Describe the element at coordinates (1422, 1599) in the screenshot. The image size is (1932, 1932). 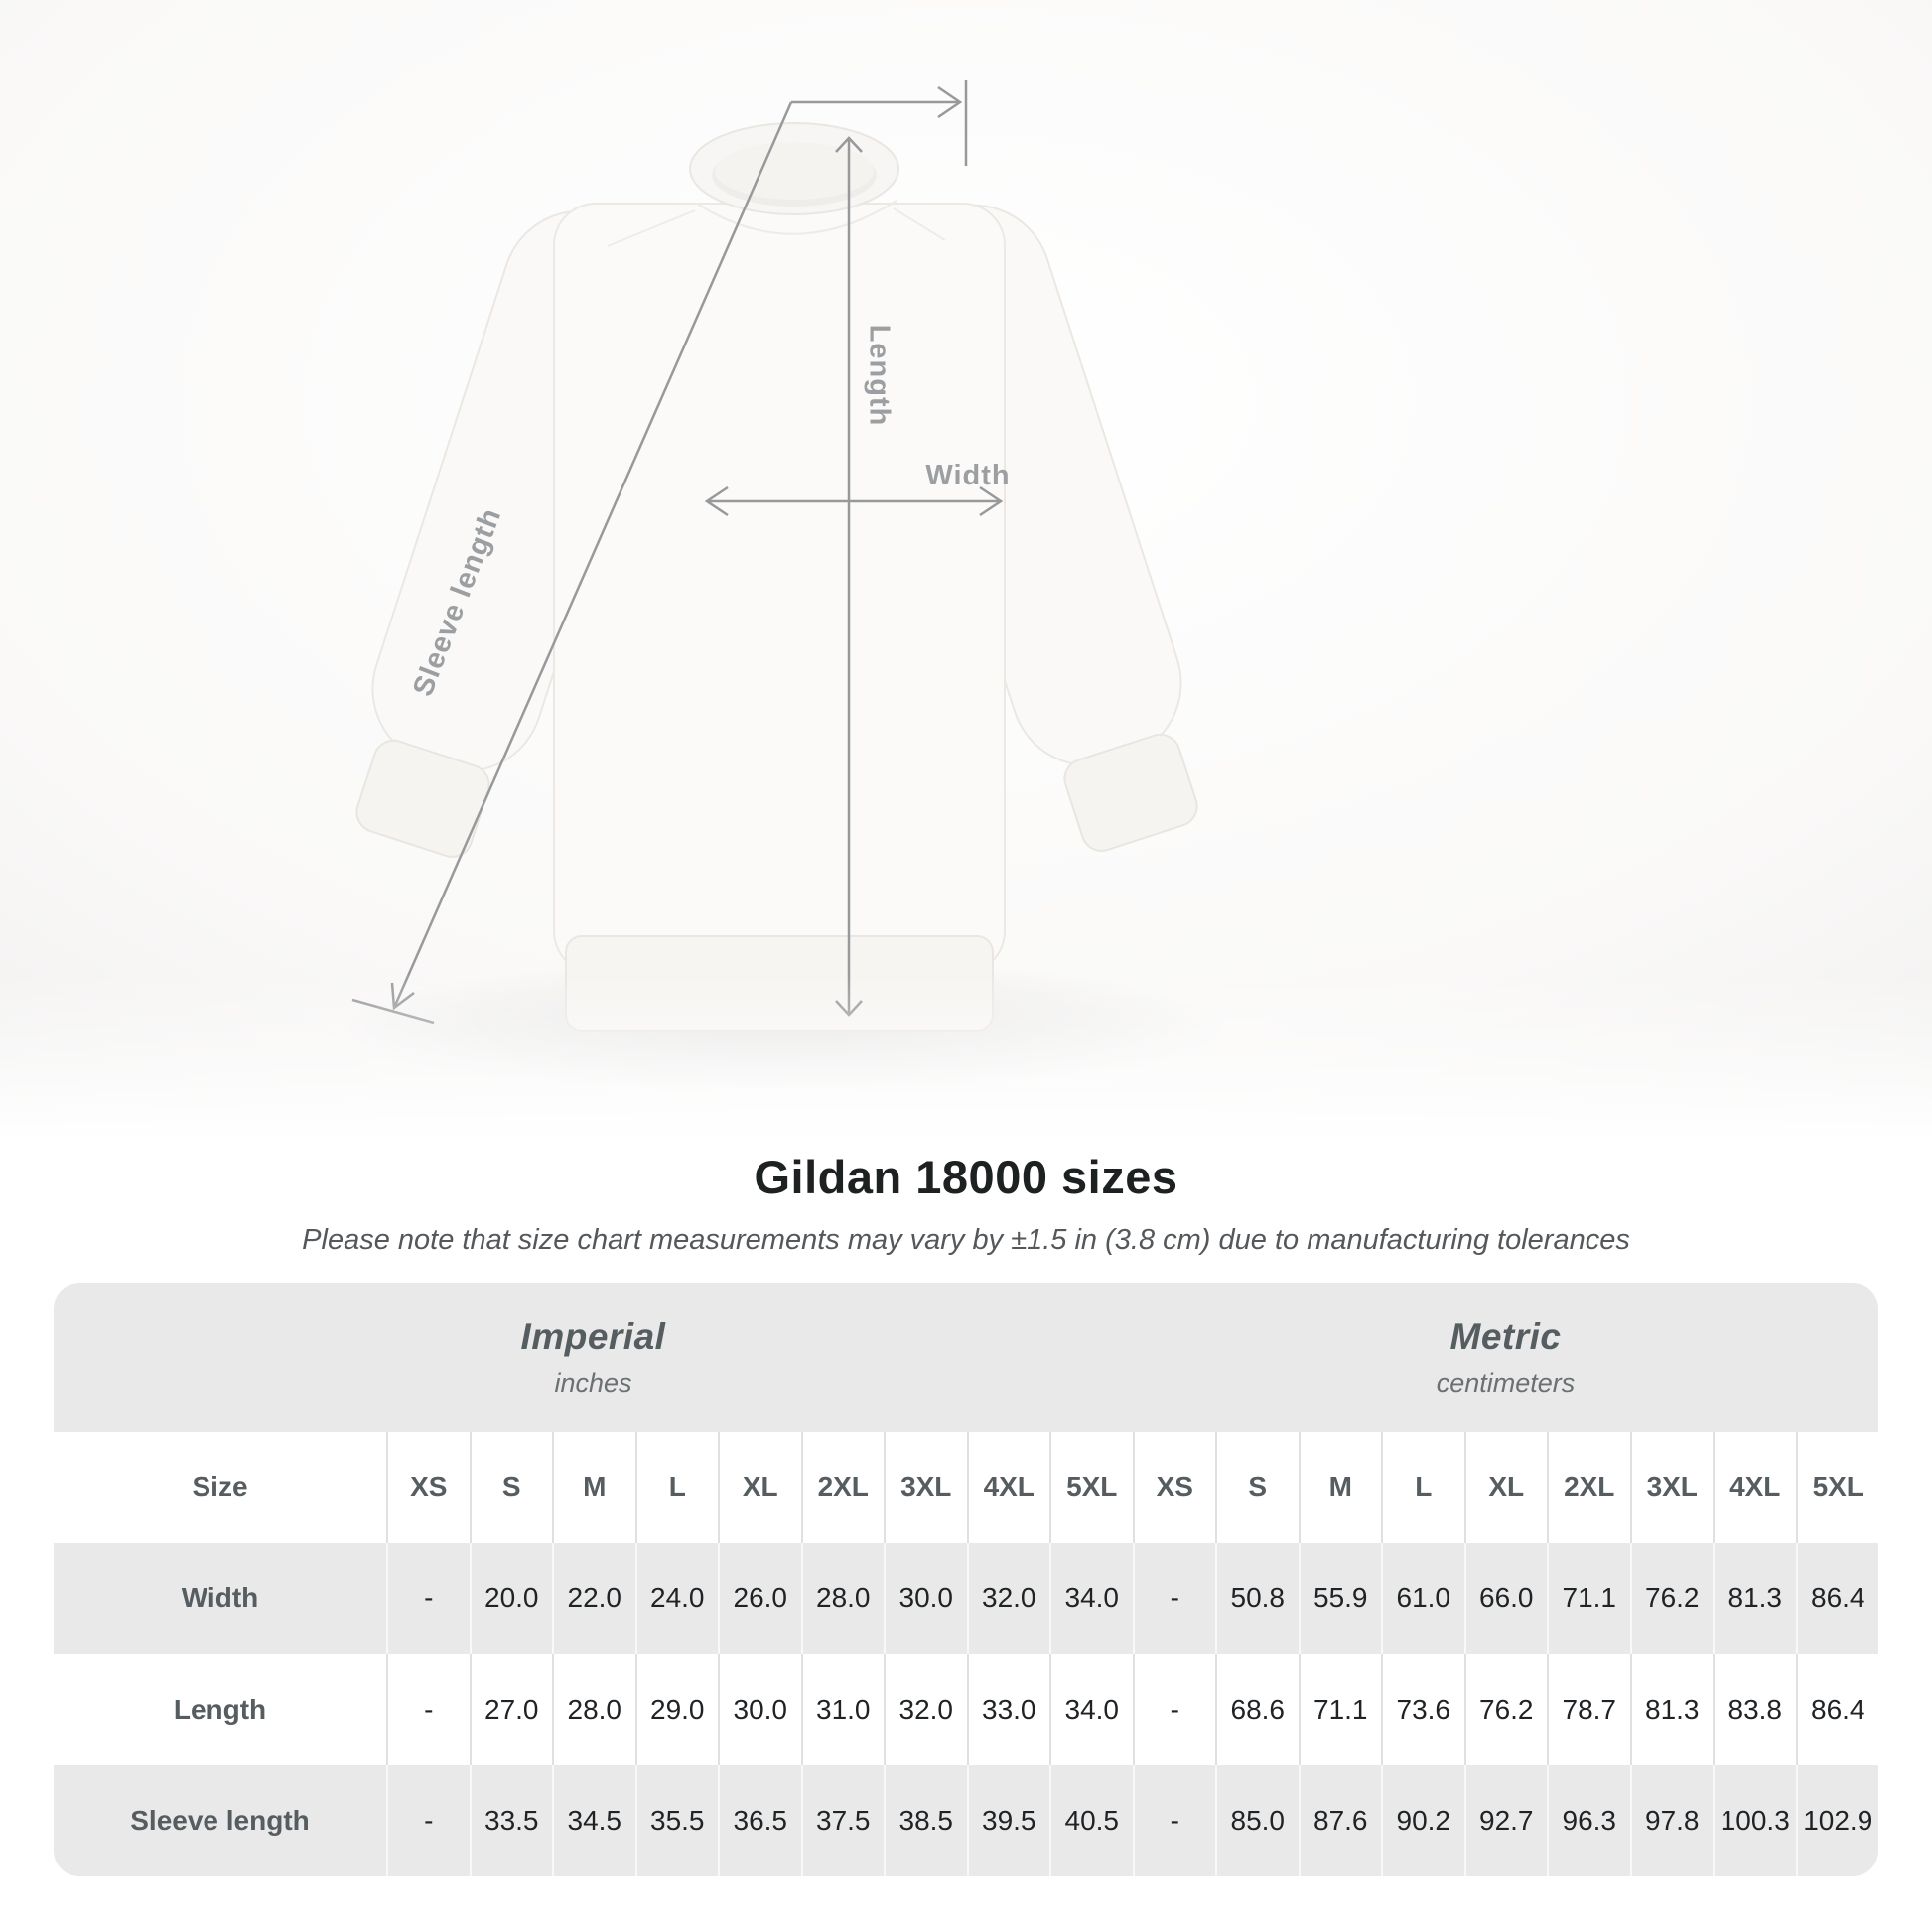
I see `table-cell: 61.0` at that location.